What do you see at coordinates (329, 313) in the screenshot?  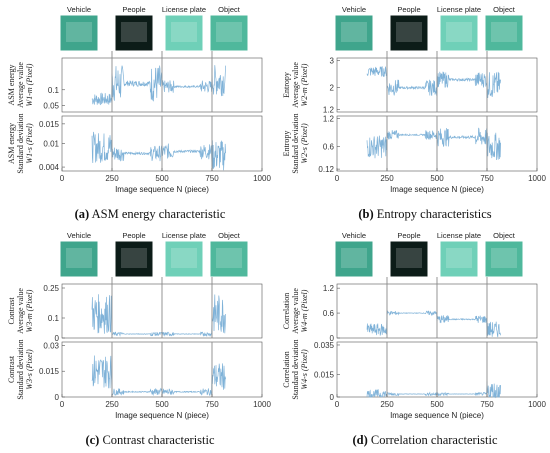 I see `top-ytick-label-1: 0.6` at bounding box center [329, 313].